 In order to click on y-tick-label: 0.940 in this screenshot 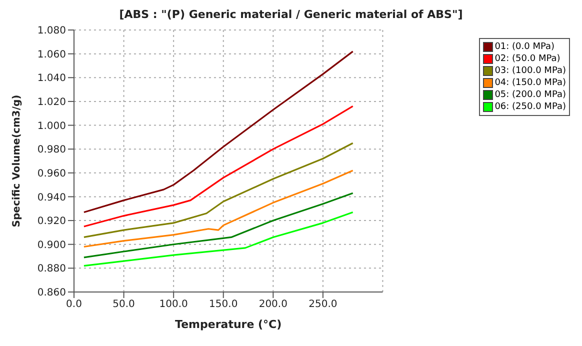, I will do `click(51, 198)`.